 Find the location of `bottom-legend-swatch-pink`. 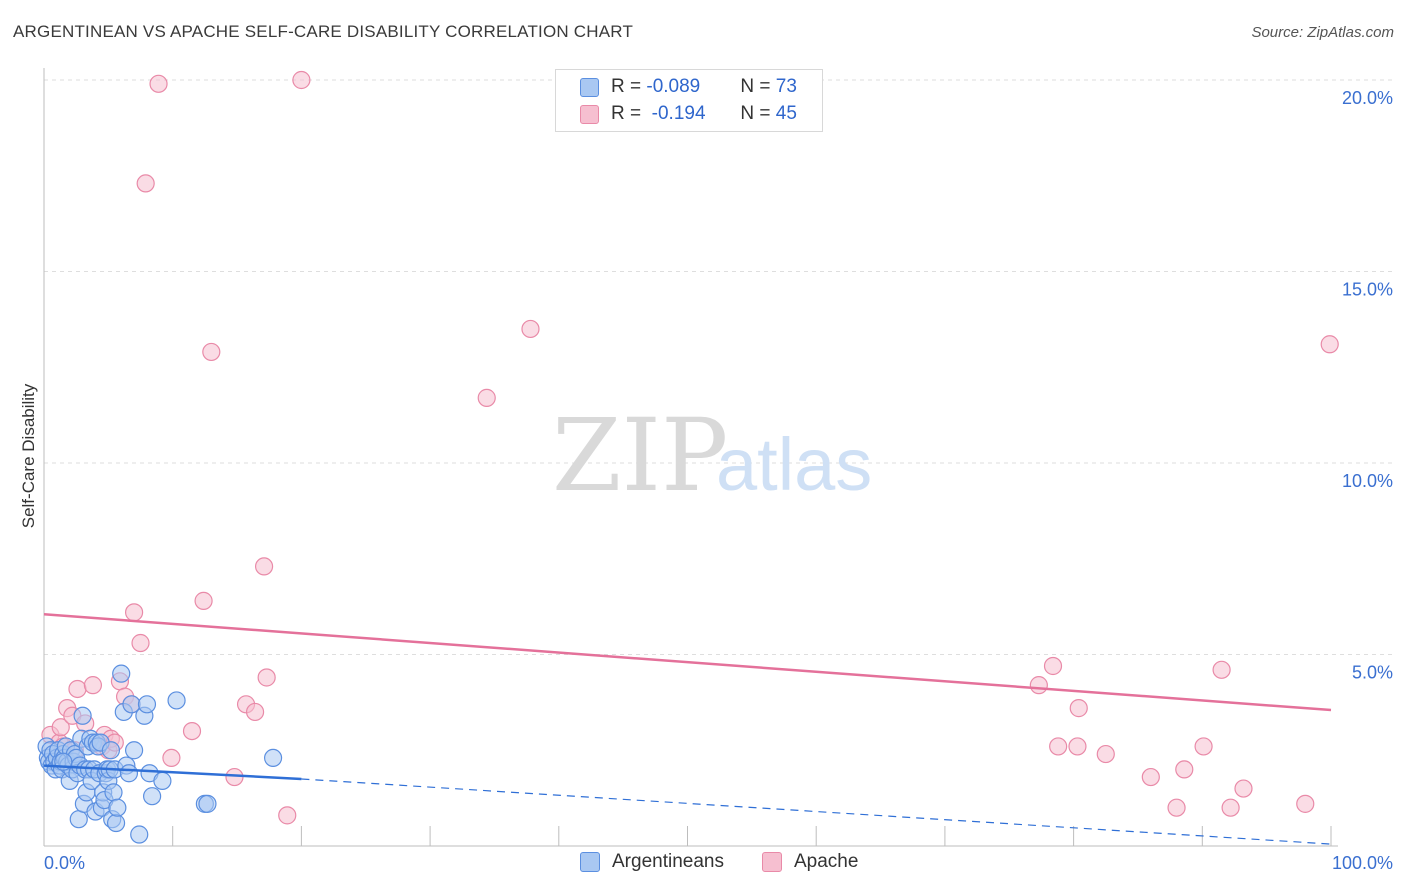

bottom-legend-swatch-pink is located at coordinates (772, 862).